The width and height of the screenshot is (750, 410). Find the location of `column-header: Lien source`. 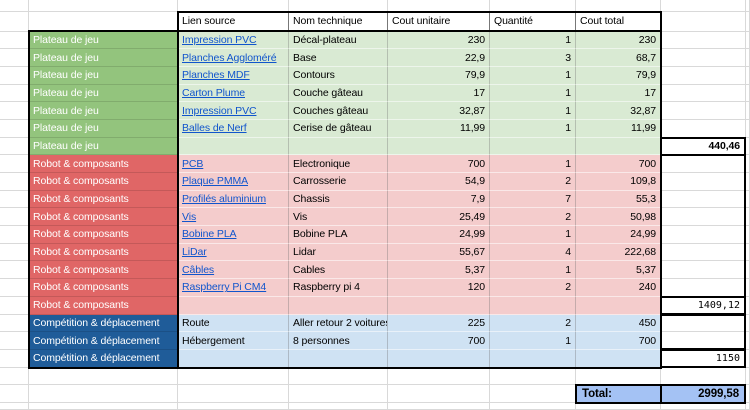

column-header: Lien source is located at coordinates (233, 22).